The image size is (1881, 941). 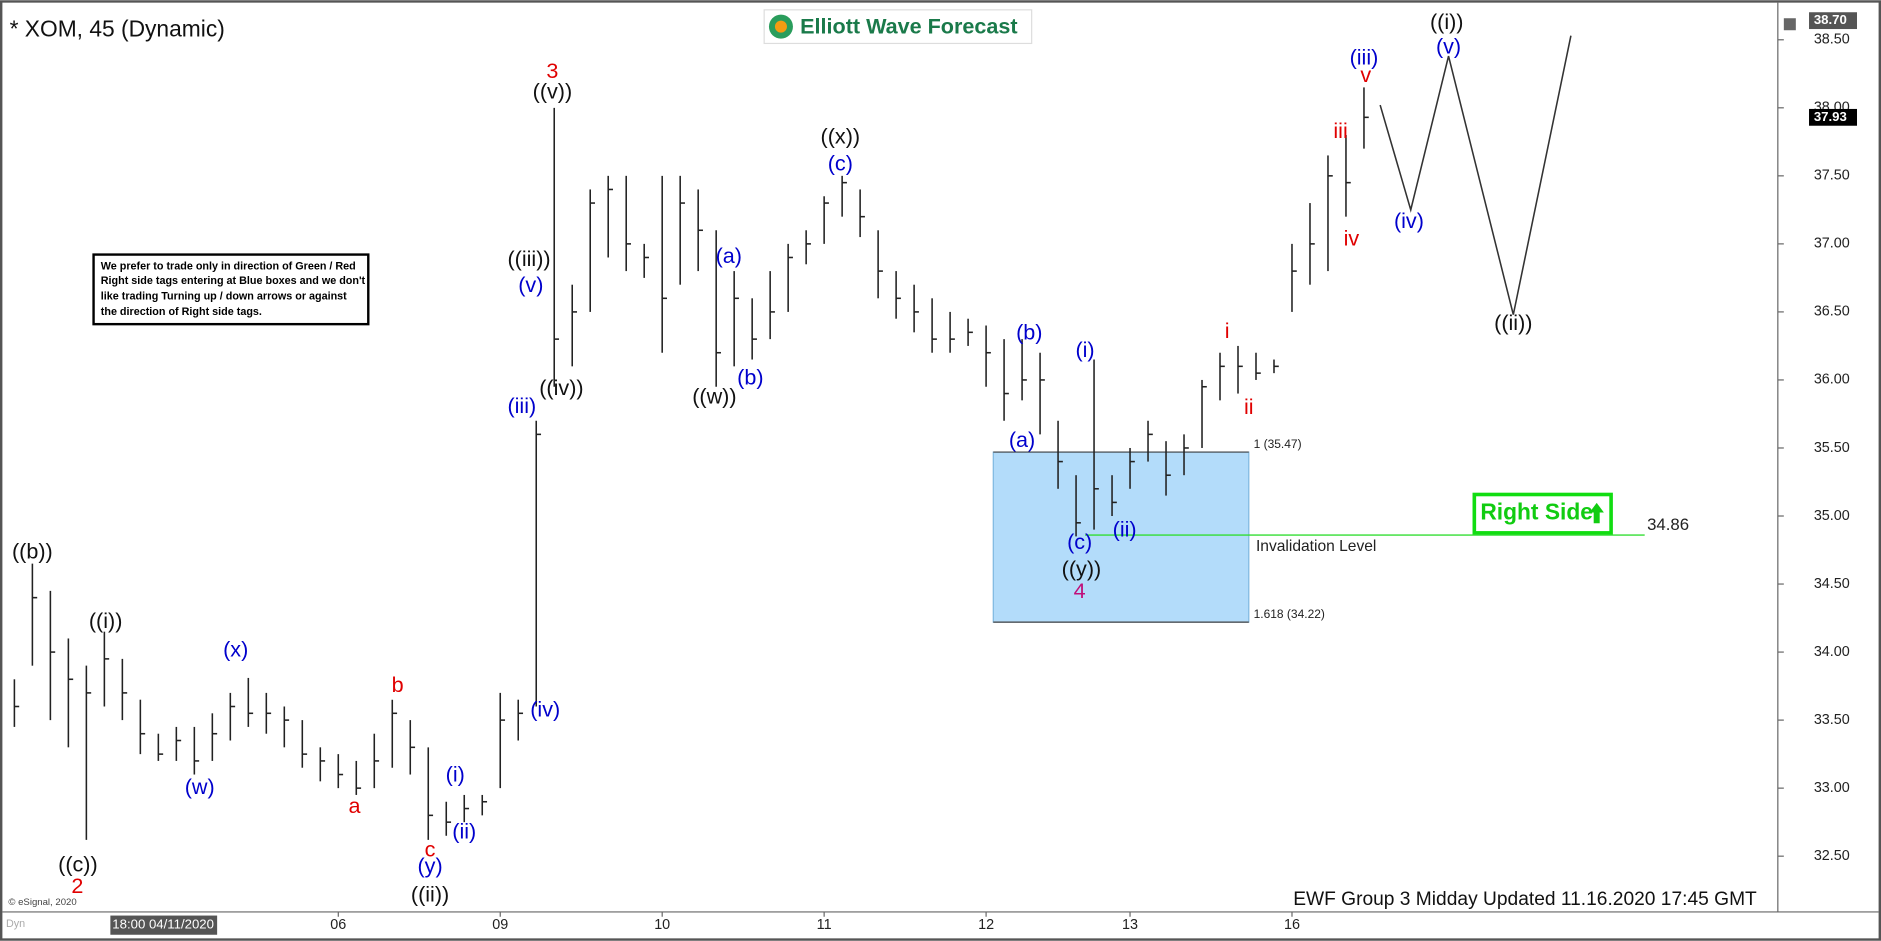 What do you see at coordinates (1830, 19) in the screenshot?
I see `price-marker-label: 38.70` at bounding box center [1830, 19].